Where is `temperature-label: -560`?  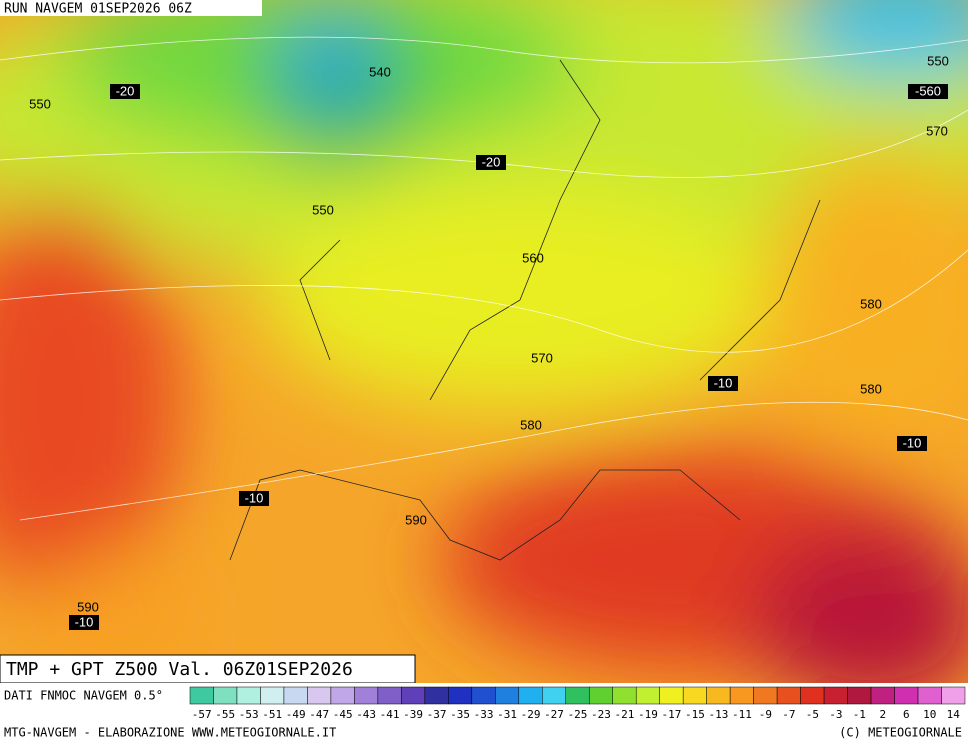
temperature-label: -560 is located at coordinates (928, 90).